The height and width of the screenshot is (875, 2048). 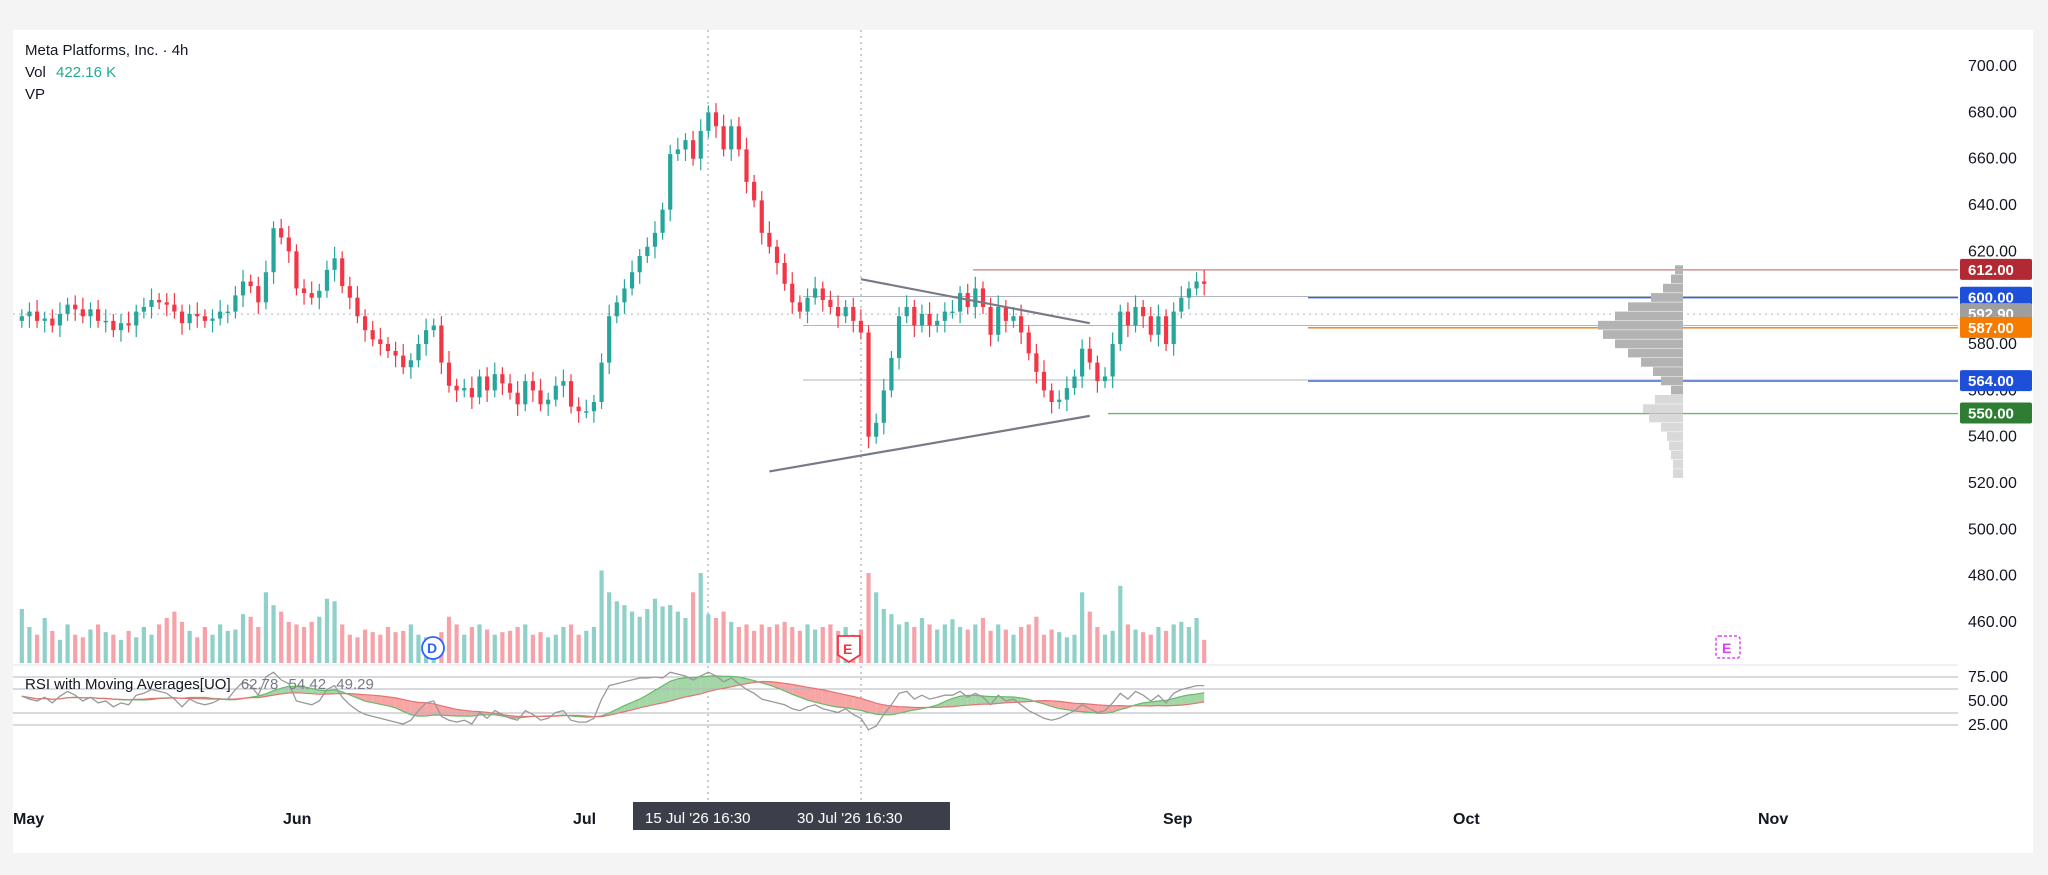 What do you see at coordinates (1178, 819) in the screenshot?
I see `time-axis-label-sep: Sep` at bounding box center [1178, 819].